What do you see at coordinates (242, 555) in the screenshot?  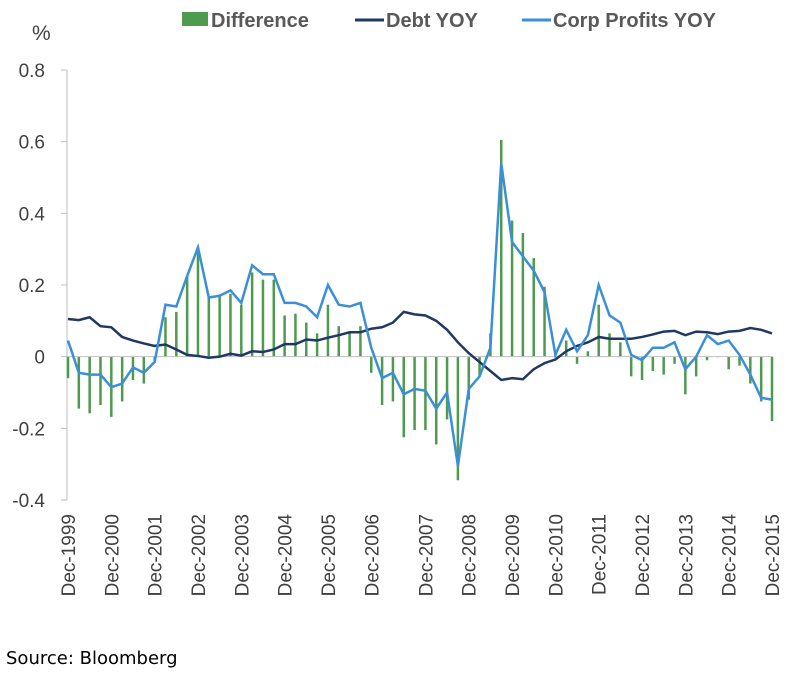 I see `x-tick-label: Dec-2003` at bounding box center [242, 555].